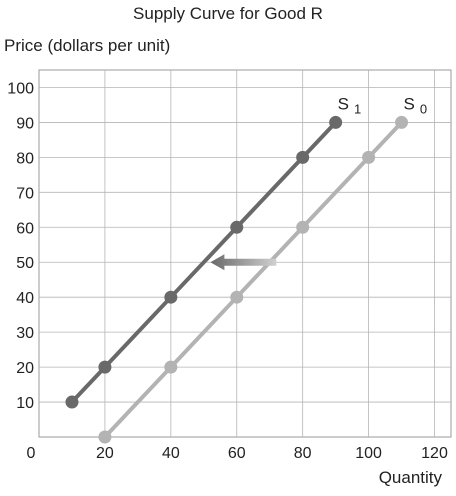 The height and width of the screenshot is (496, 456). Describe the element at coordinates (87, 45) in the screenshot. I see `y-axis-label: Price (dollars per unit)` at that location.